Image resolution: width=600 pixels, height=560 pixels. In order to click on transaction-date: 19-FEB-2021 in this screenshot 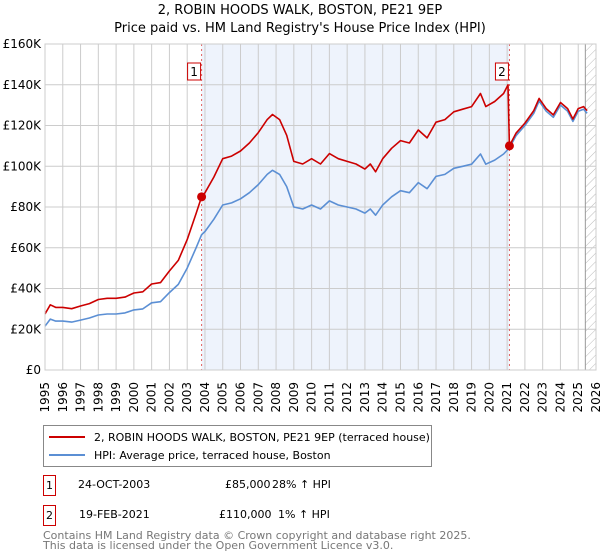, I will do `click(114, 514)`.